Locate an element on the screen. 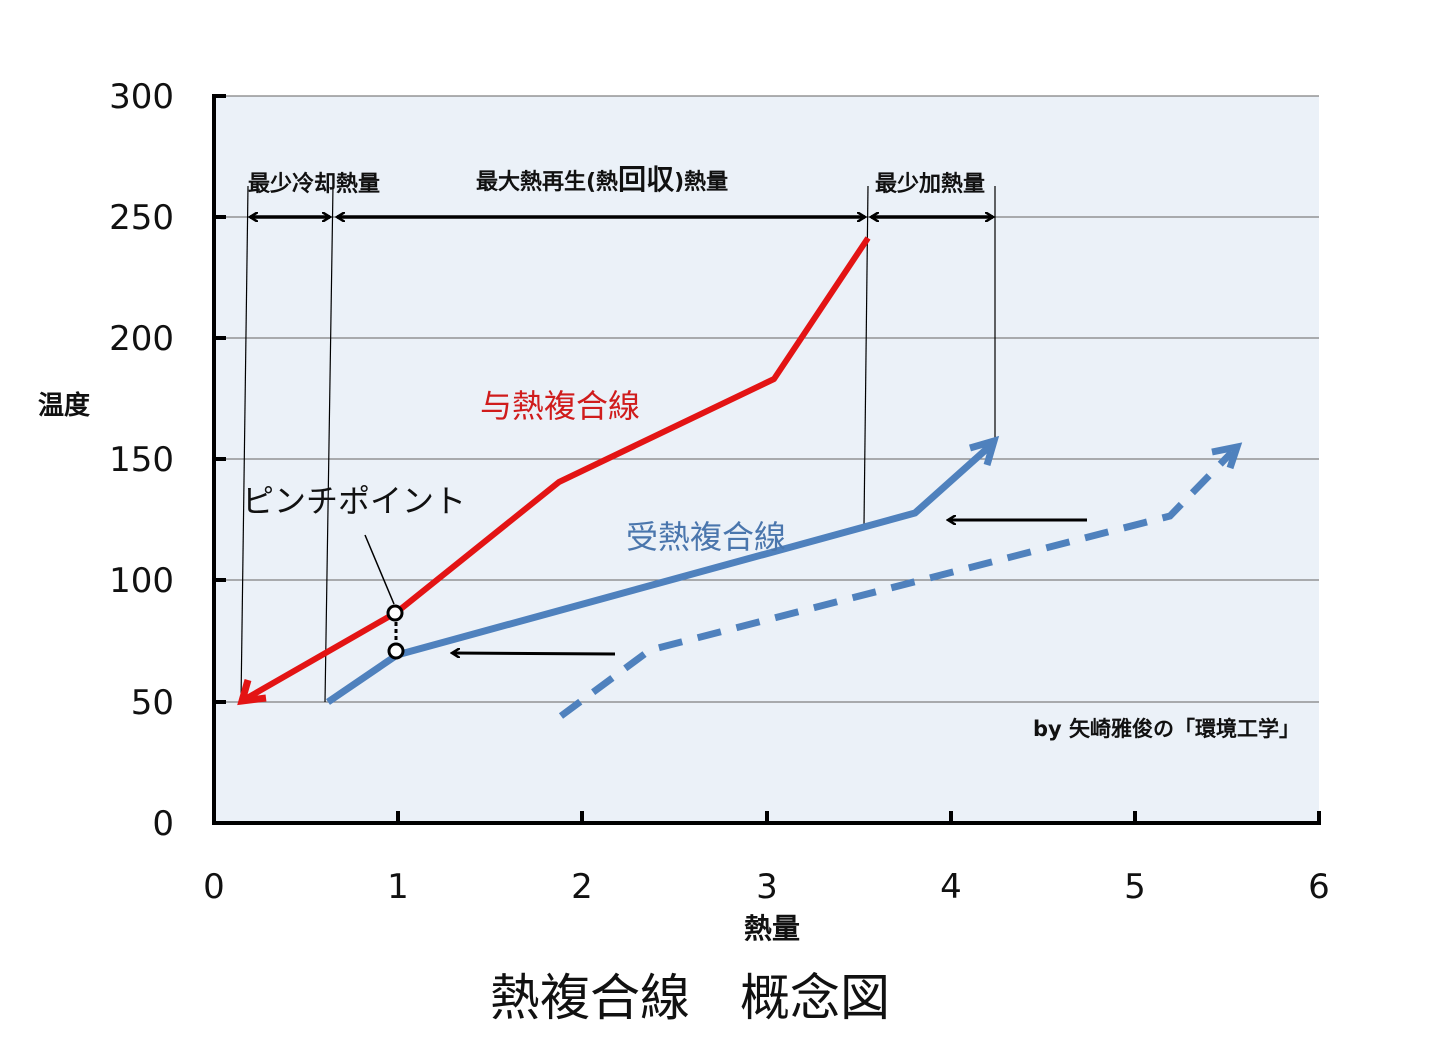 This screenshot has height=1048, width=1444. x-axis-label: 熱量 is located at coordinates (772, 928).